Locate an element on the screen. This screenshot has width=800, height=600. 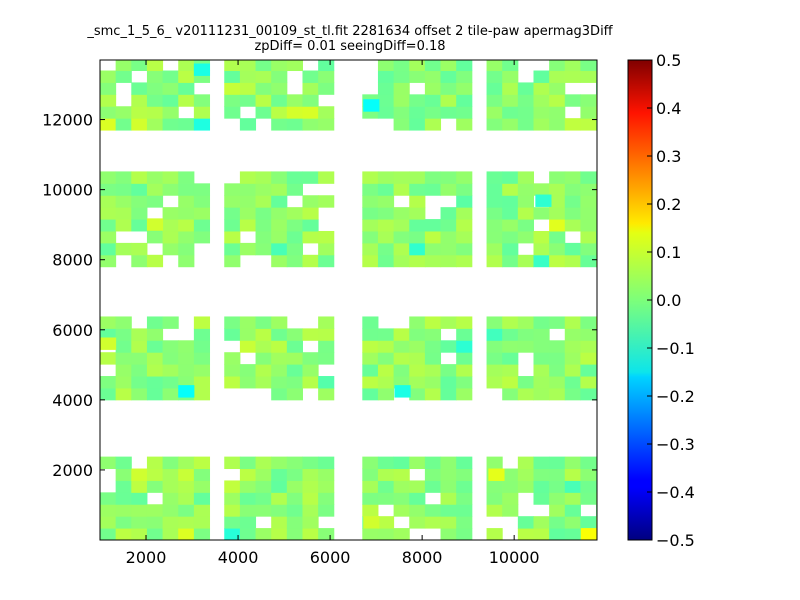
x-tick-label: 6000 is located at coordinates (330, 557).